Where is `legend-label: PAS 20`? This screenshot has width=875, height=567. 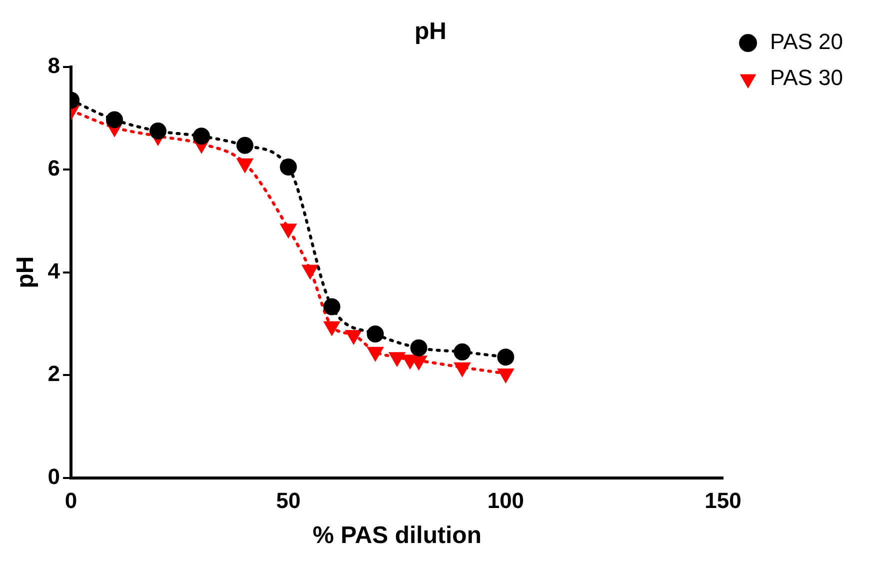 legend-label: PAS 20 is located at coordinates (807, 41).